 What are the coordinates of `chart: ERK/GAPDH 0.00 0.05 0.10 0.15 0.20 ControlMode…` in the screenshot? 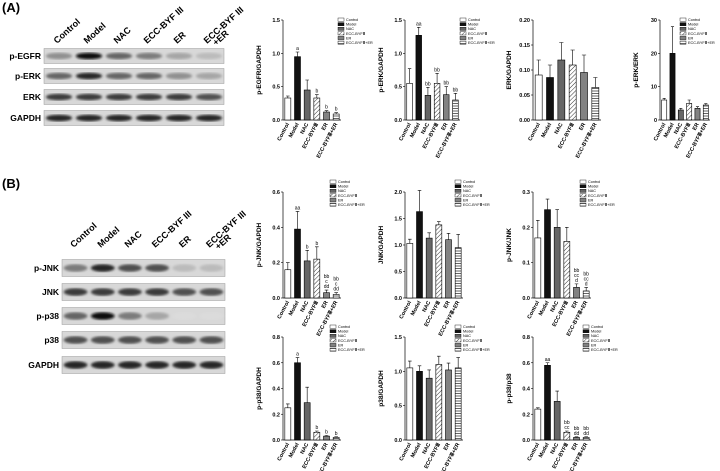 It's located at (553, 88).